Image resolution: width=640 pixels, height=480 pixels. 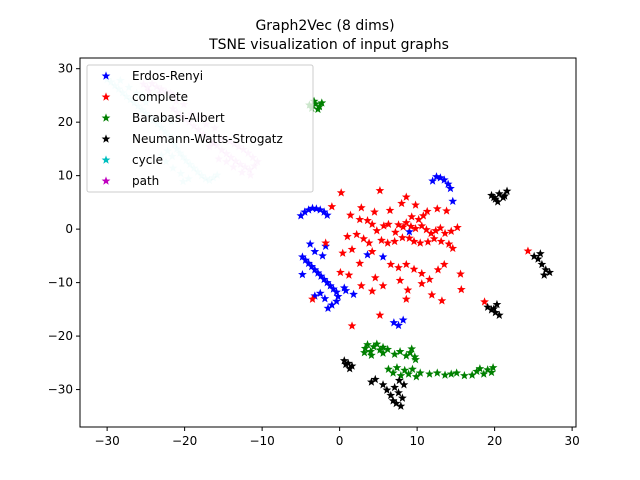 What do you see at coordinates (147, 160) in the screenshot?
I see `legend-label: cycle` at bounding box center [147, 160].